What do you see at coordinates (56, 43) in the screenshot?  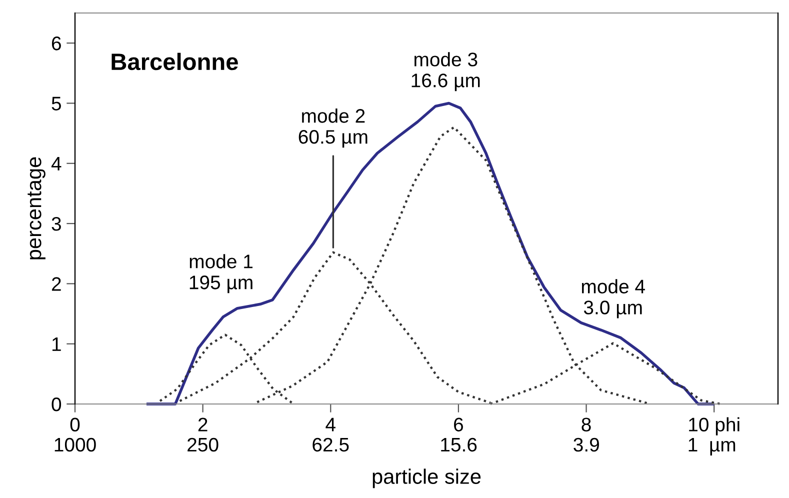 I see `y-tick-label: 6` at bounding box center [56, 43].